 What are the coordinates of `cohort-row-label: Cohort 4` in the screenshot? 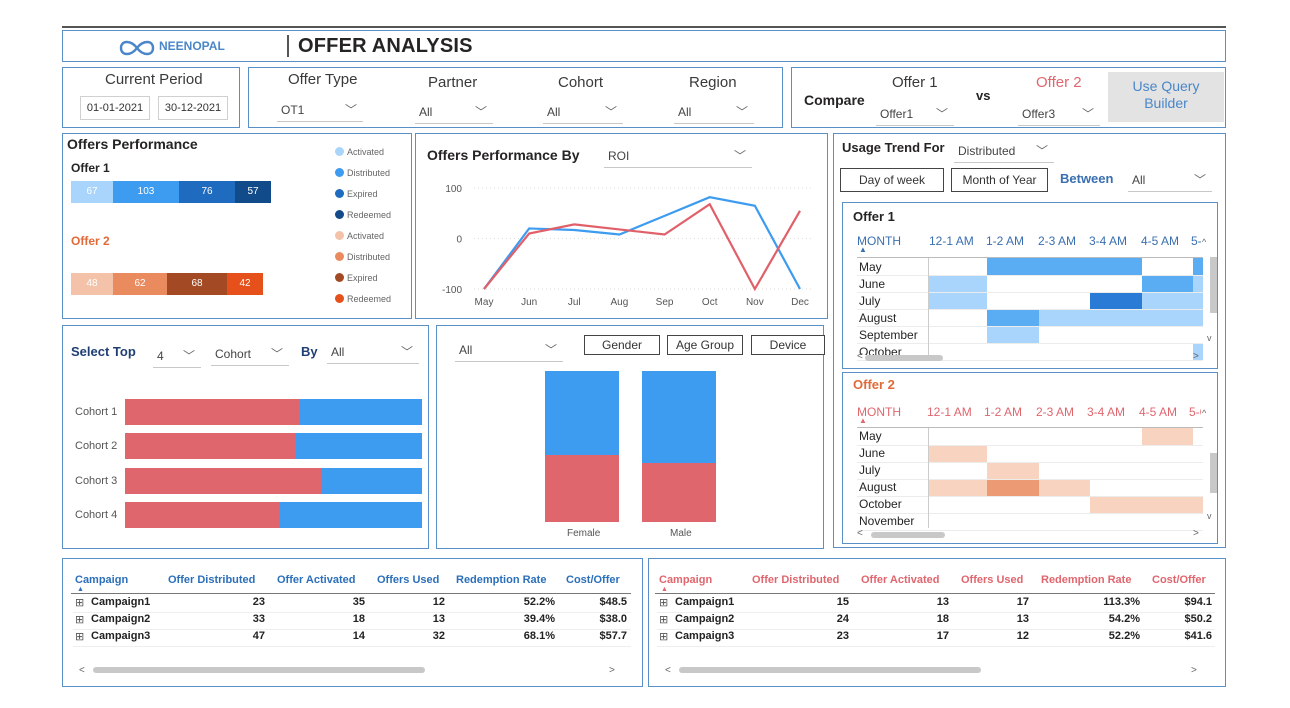 It's located at (96, 515).